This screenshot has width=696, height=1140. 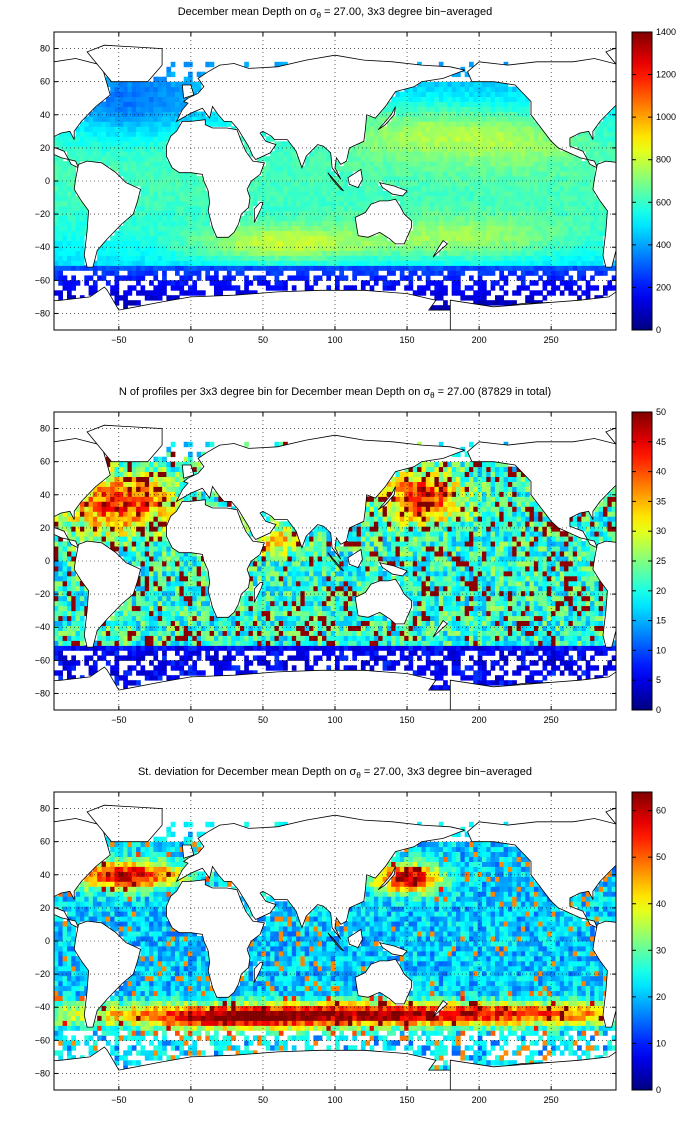 What do you see at coordinates (82, 113) in the screenshot?
I see `land-outline` at bounding box center [82, 113].